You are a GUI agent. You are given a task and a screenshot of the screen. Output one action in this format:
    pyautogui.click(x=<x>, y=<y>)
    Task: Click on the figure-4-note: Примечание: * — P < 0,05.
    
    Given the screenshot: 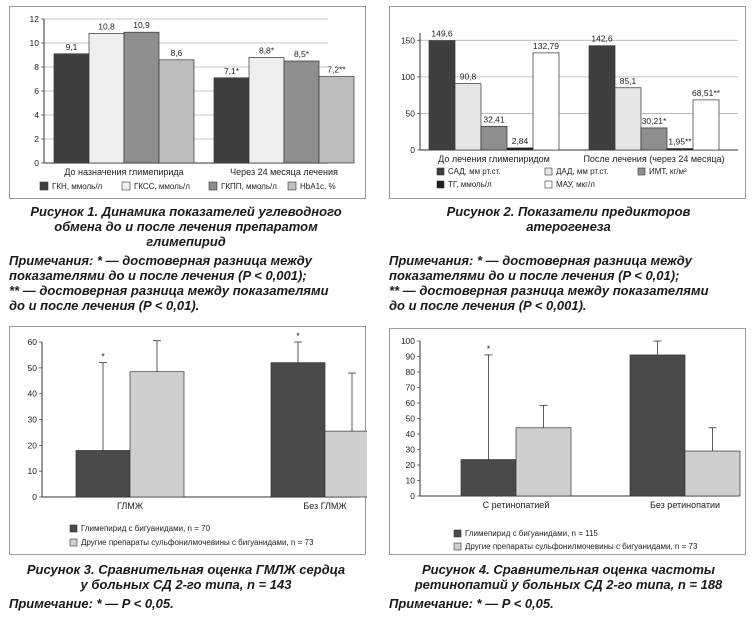 What is the action you would take?
    pyautogui.click(x=570, y=603)
    